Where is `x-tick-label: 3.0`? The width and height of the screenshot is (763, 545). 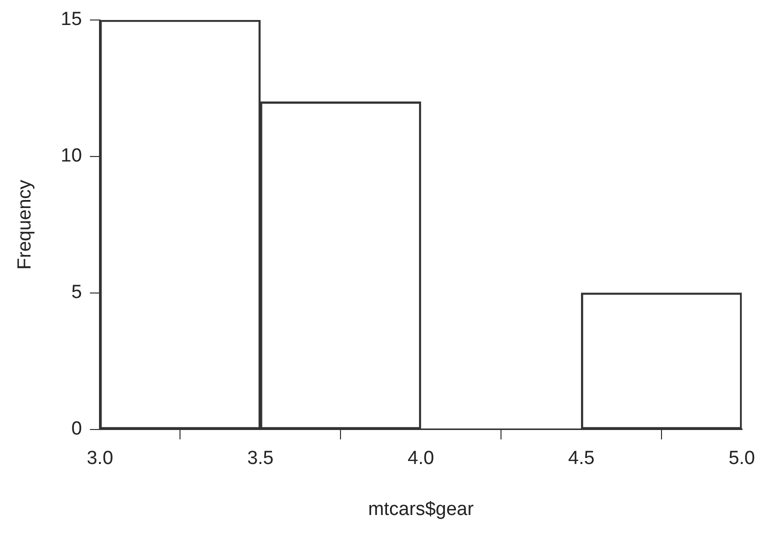 x-tick-label: 3.0 is located at coordinates (100, 459).